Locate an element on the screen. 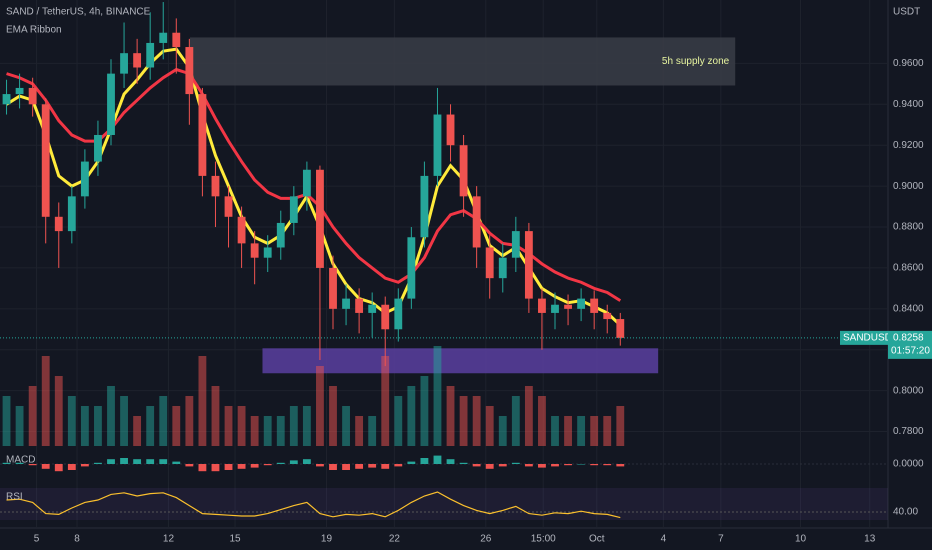 Image resolution: width=932 pixels, height=550 pixels. x-tick-label: 12 is located at coordinates (169, 539).